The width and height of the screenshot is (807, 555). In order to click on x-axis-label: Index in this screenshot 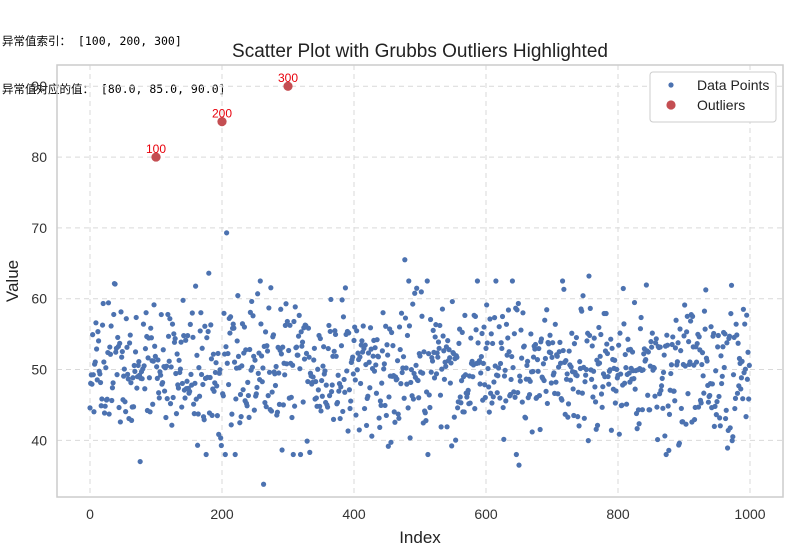, I will do `click(420, 537)`.